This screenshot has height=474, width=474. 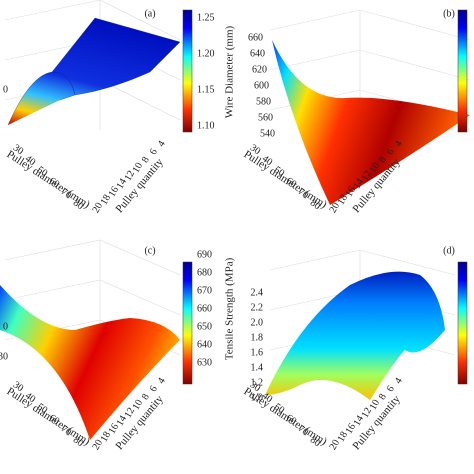 What do you see at coordinates (257, 307) in the screenshot?
I see `z-tick-label: 2.2` at bounding box center [257, 307].